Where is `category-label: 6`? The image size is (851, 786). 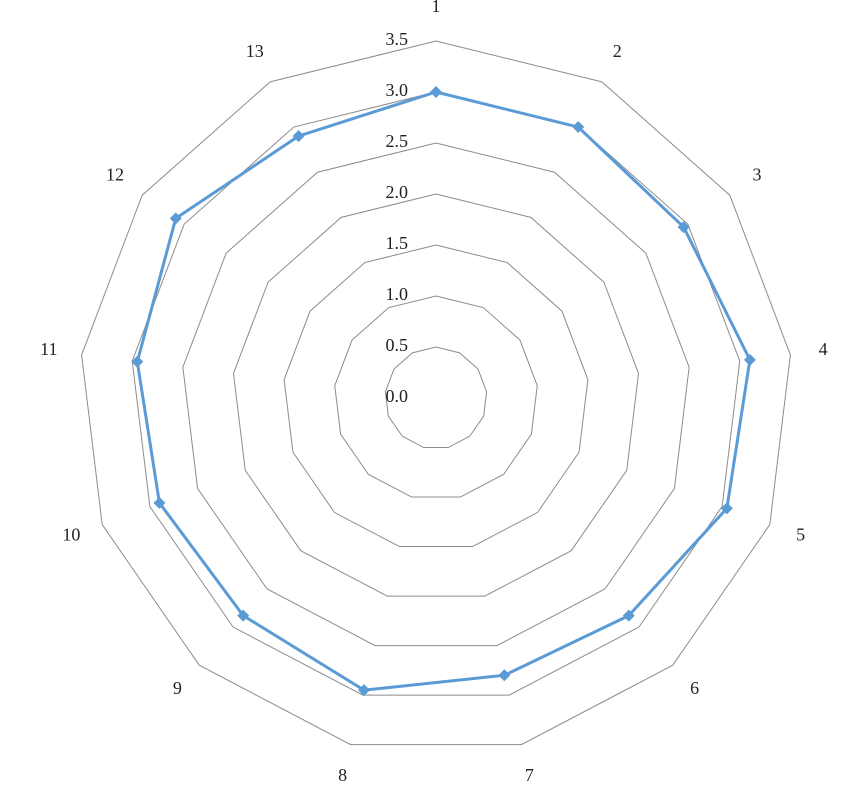 category-label: 6 is located at coordinates (694, 688).